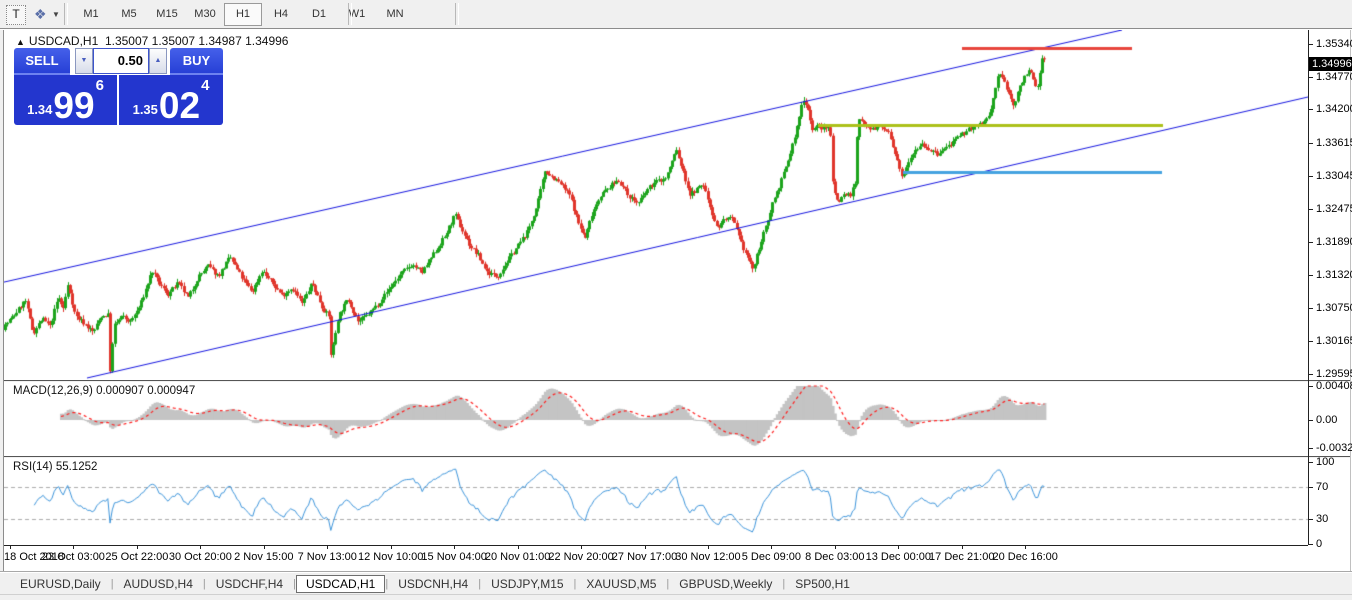 This screenshot has width=1352, height=600. Describe the element at coordinates (676, 597) in the screenshot. I see `status-strip` at that location.